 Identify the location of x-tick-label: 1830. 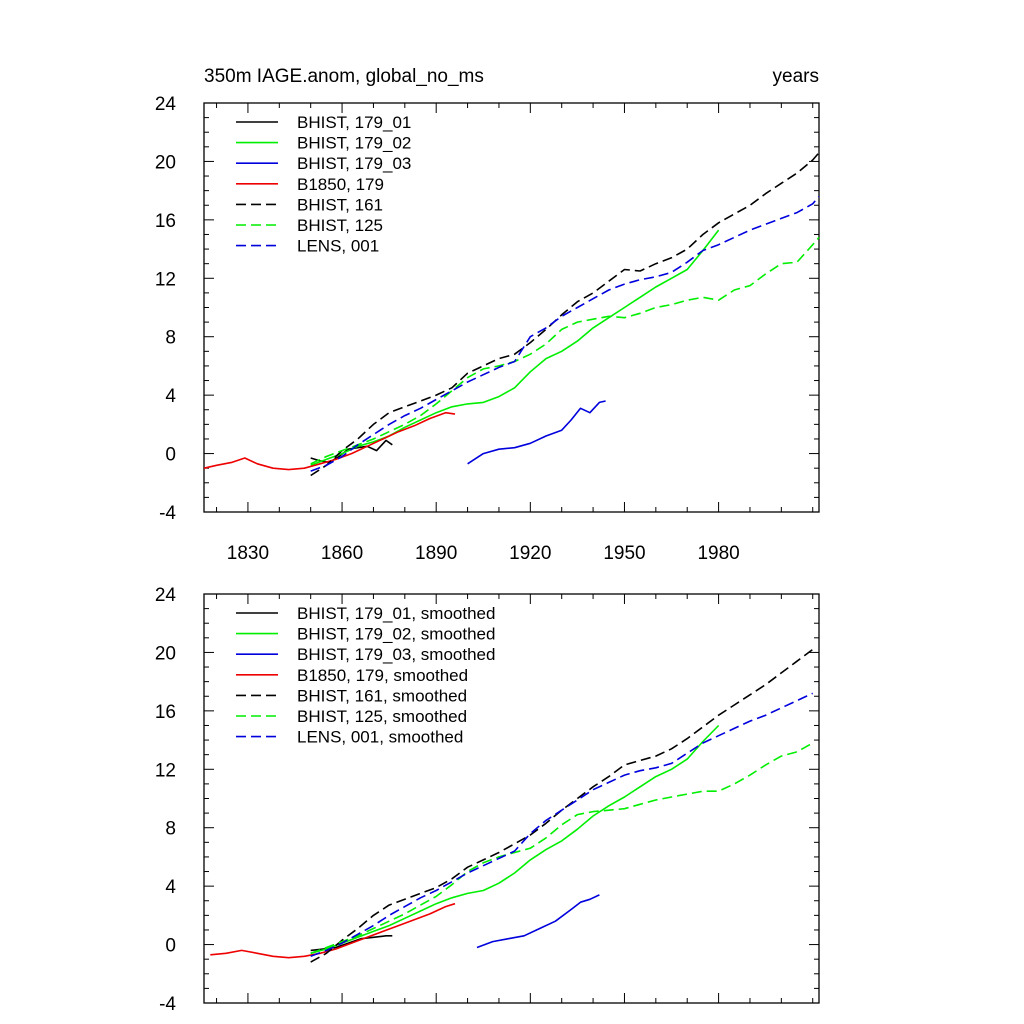
(248, 553).